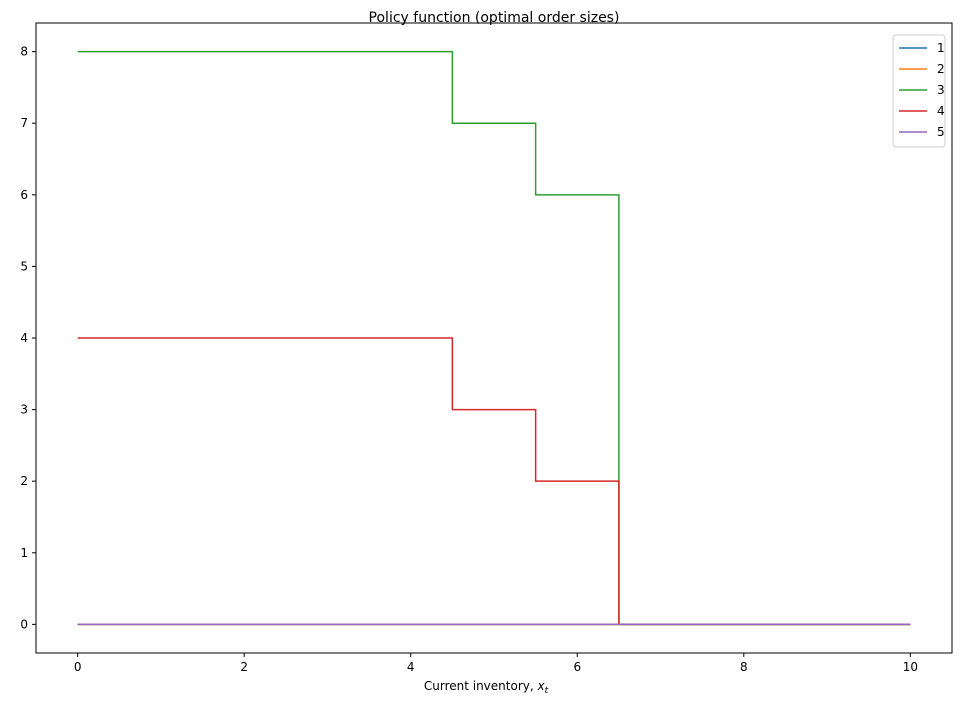 This screenshot has width=968, height=703. Describe the element at coordinates (24, 195) in the screenshot. I see `y-tick-label: 6` at that location.